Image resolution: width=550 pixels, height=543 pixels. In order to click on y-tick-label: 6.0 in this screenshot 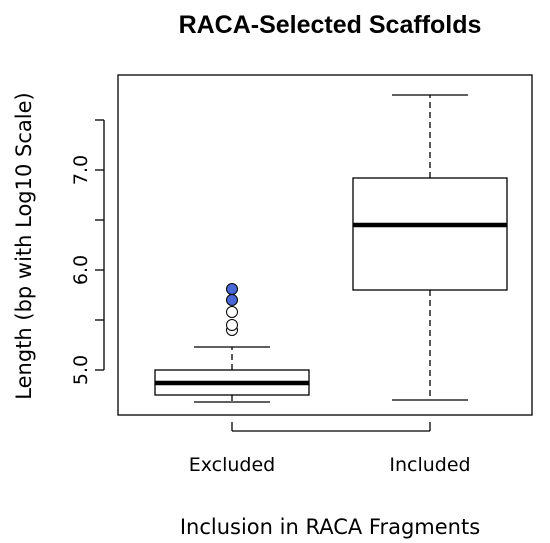, I will do `click(81, 270)`.